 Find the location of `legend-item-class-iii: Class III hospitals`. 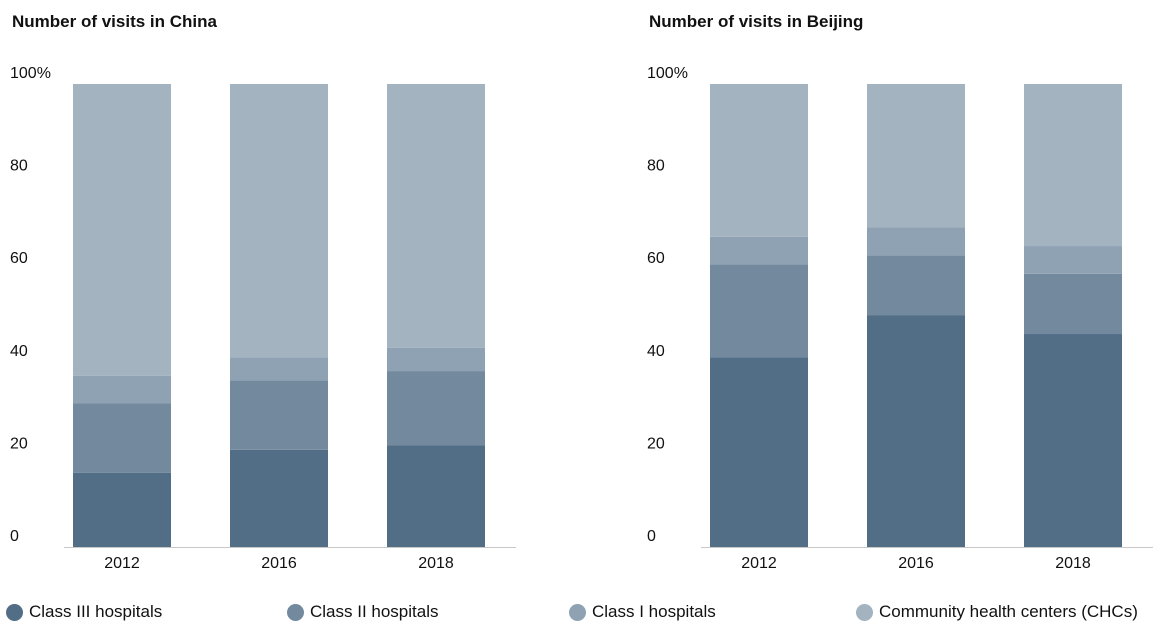

legend-item-class-iii: Class III hospitals is located at coordinates (84, 612).